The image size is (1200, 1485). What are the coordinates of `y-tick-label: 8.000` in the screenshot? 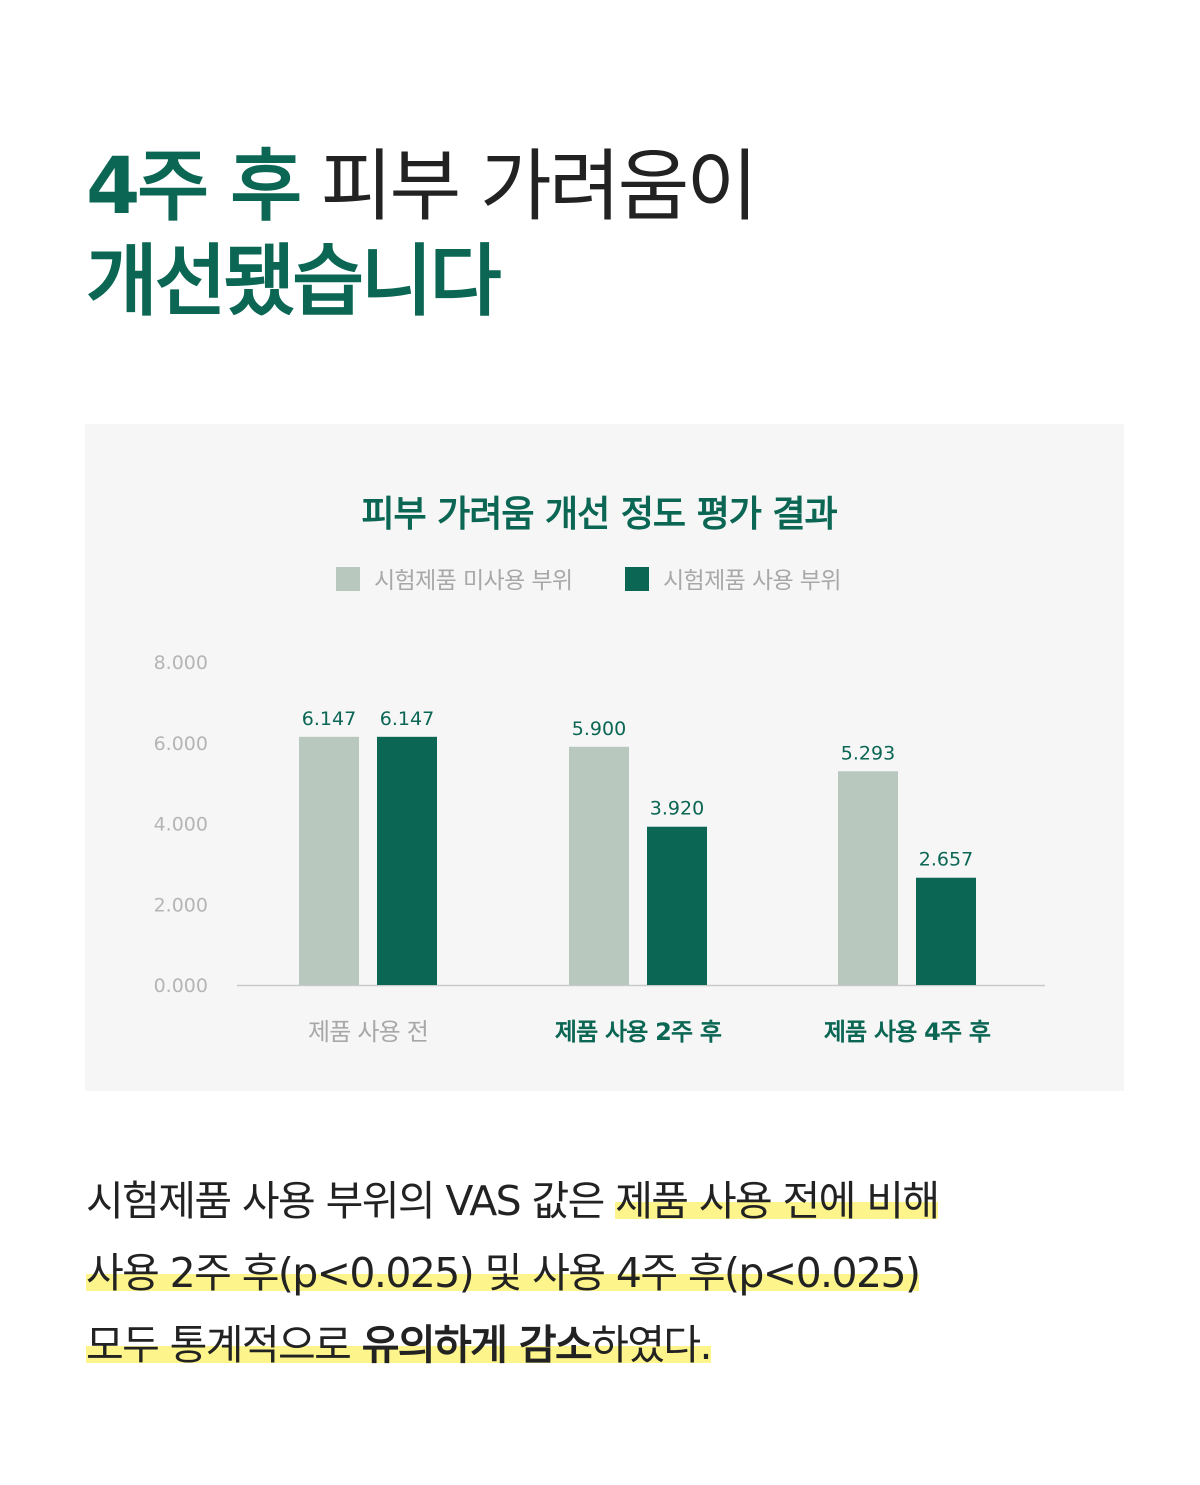 It's located at (181, 663).